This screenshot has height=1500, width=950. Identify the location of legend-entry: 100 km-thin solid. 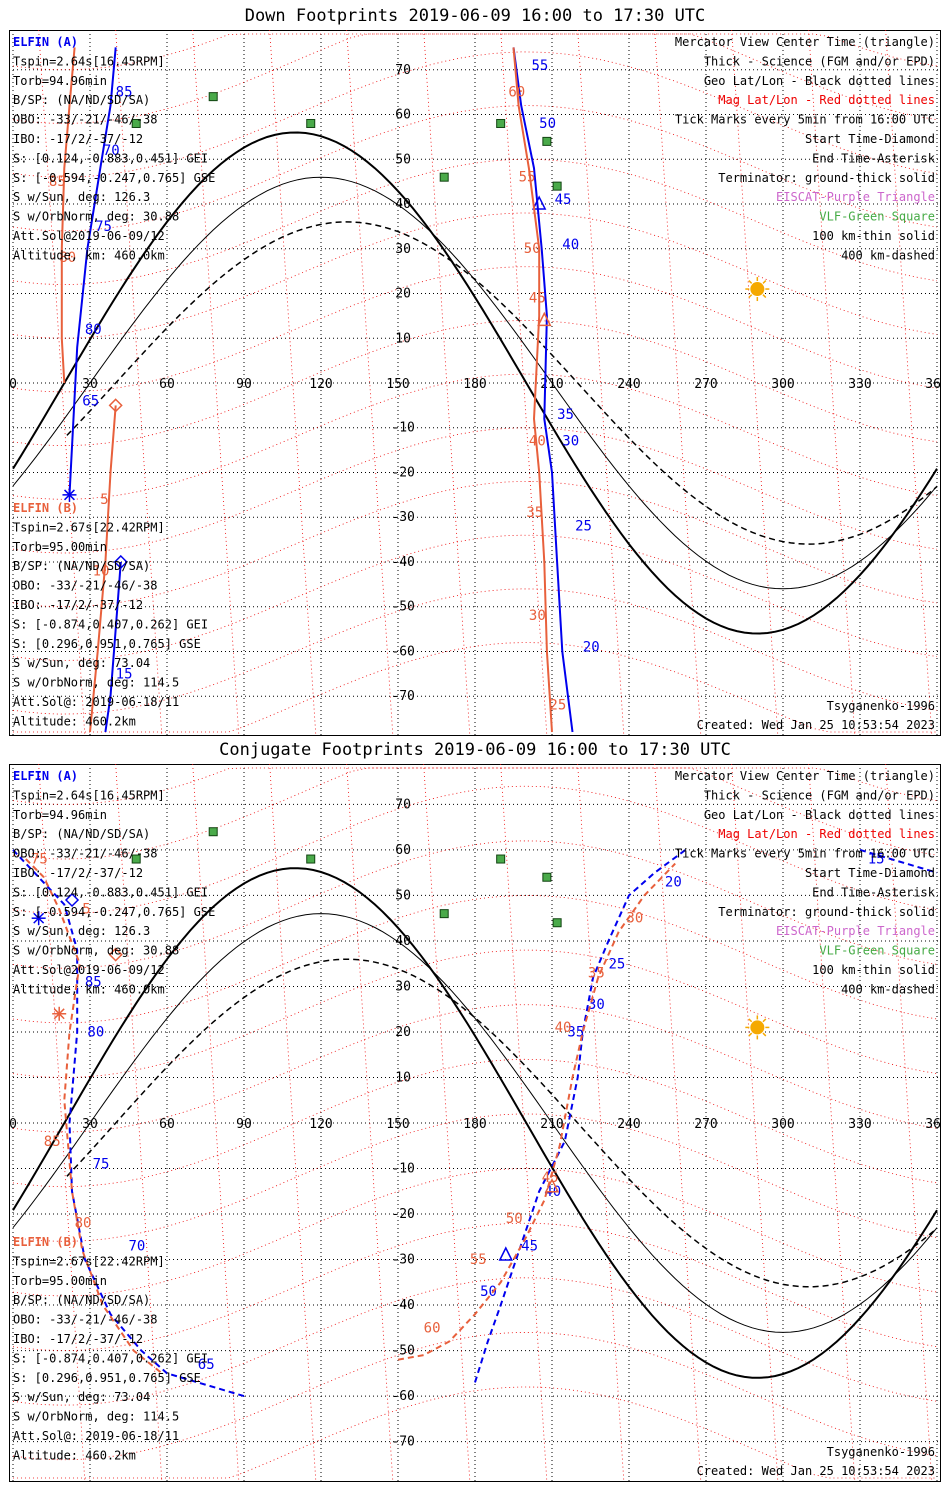
(873, 236).